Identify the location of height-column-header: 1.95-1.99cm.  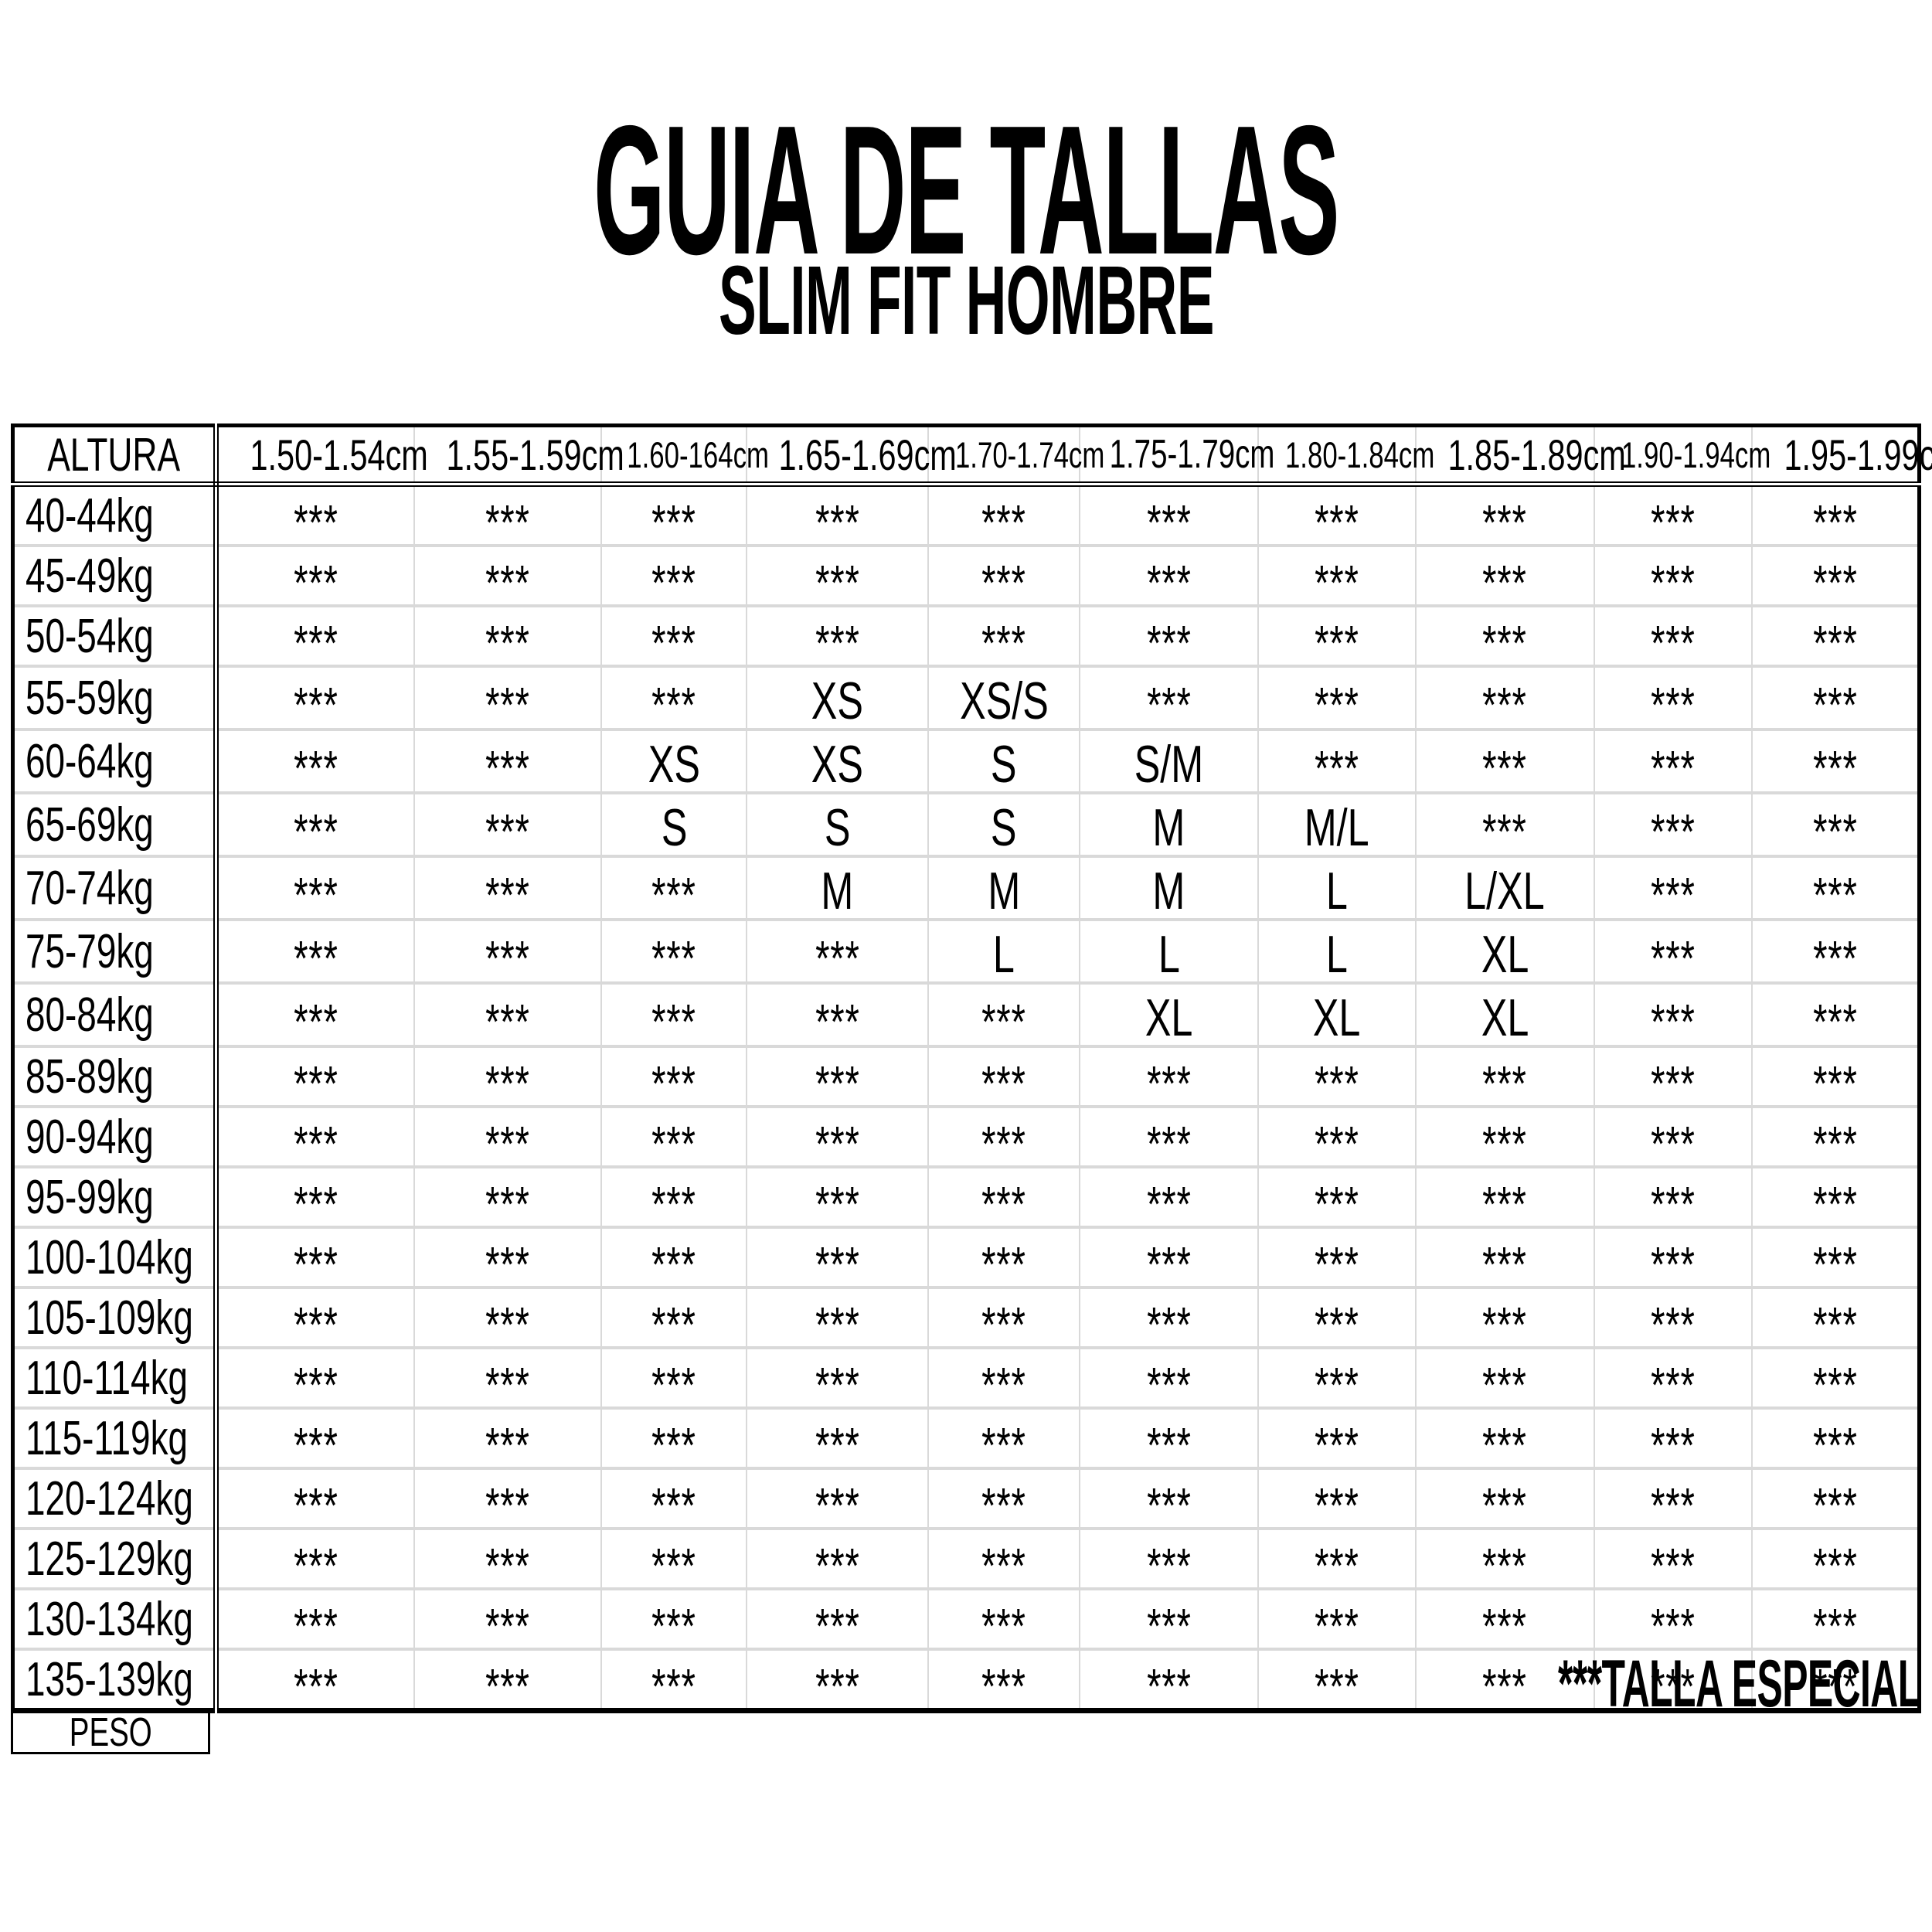
(1841, 456).